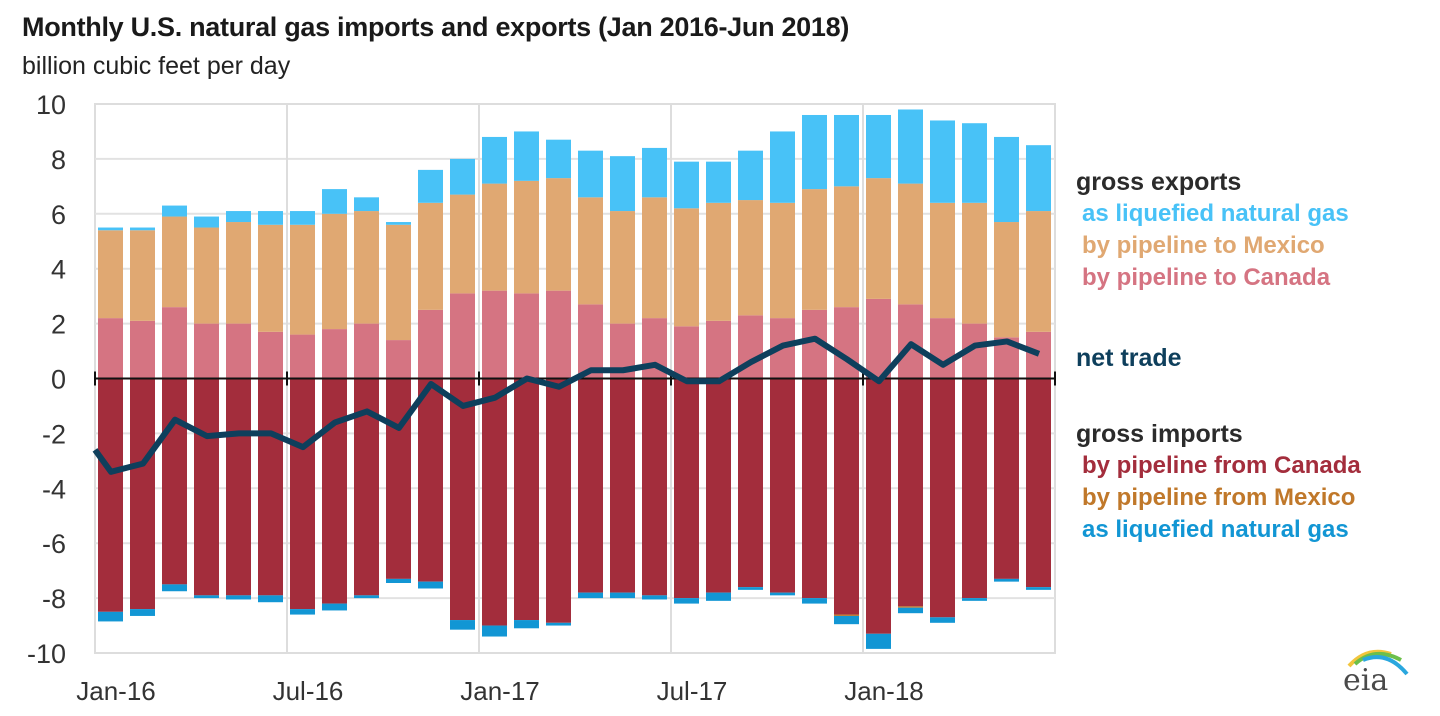 The height and width of the screenshot is (716, 1440). I want to click on x-axis-ticks: Jan-16 Jul-16 Jan-17 Jul-17 Jan-18, so click(500, 691).